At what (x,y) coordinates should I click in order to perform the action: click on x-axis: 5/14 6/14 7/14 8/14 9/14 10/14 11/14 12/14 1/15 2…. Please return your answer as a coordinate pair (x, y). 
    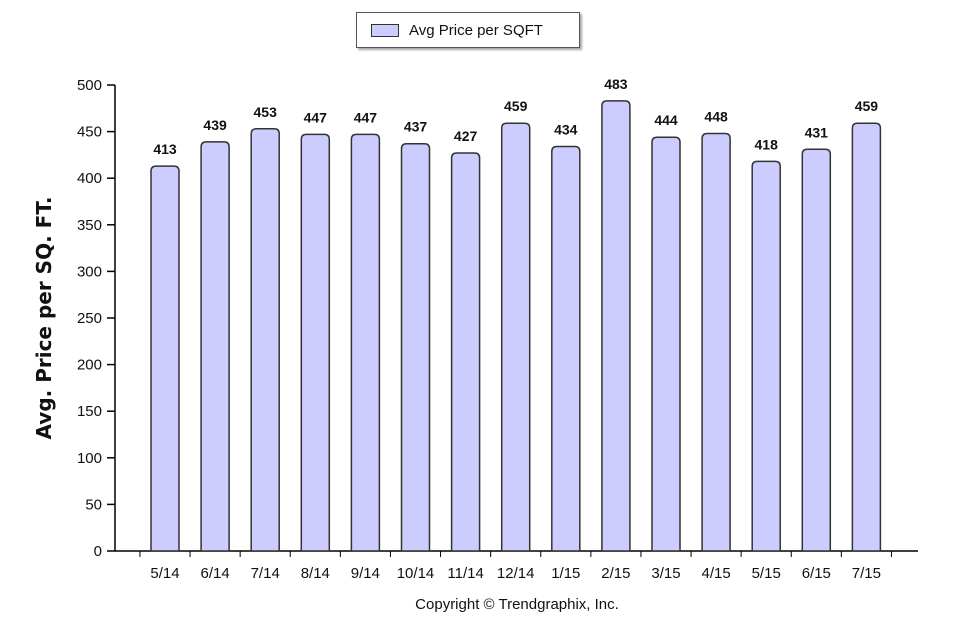
    Looking at the image, I should click on (516, 566).